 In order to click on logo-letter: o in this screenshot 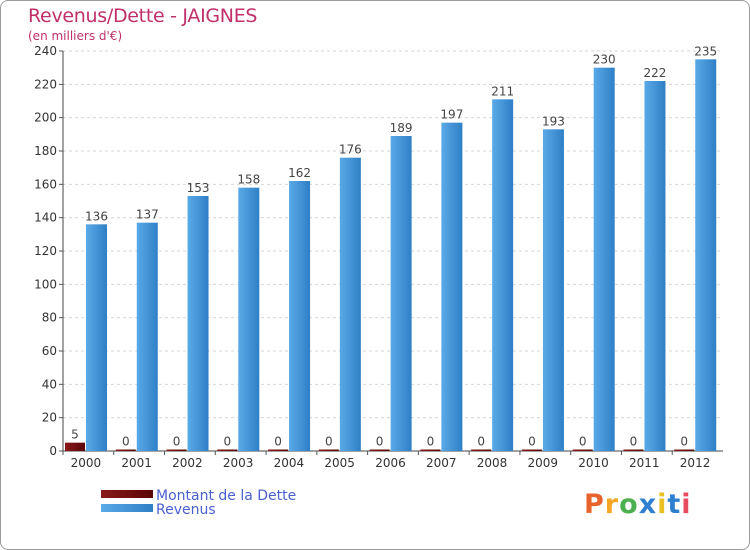, I will do `click(629, 504)`.